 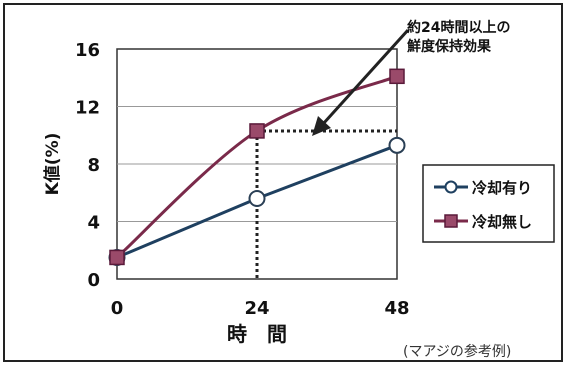 What do you see at coordinates (52, 164) in the screenshot?
I see `y-axis-label: K値(%)` at bounding box center [52, 164].